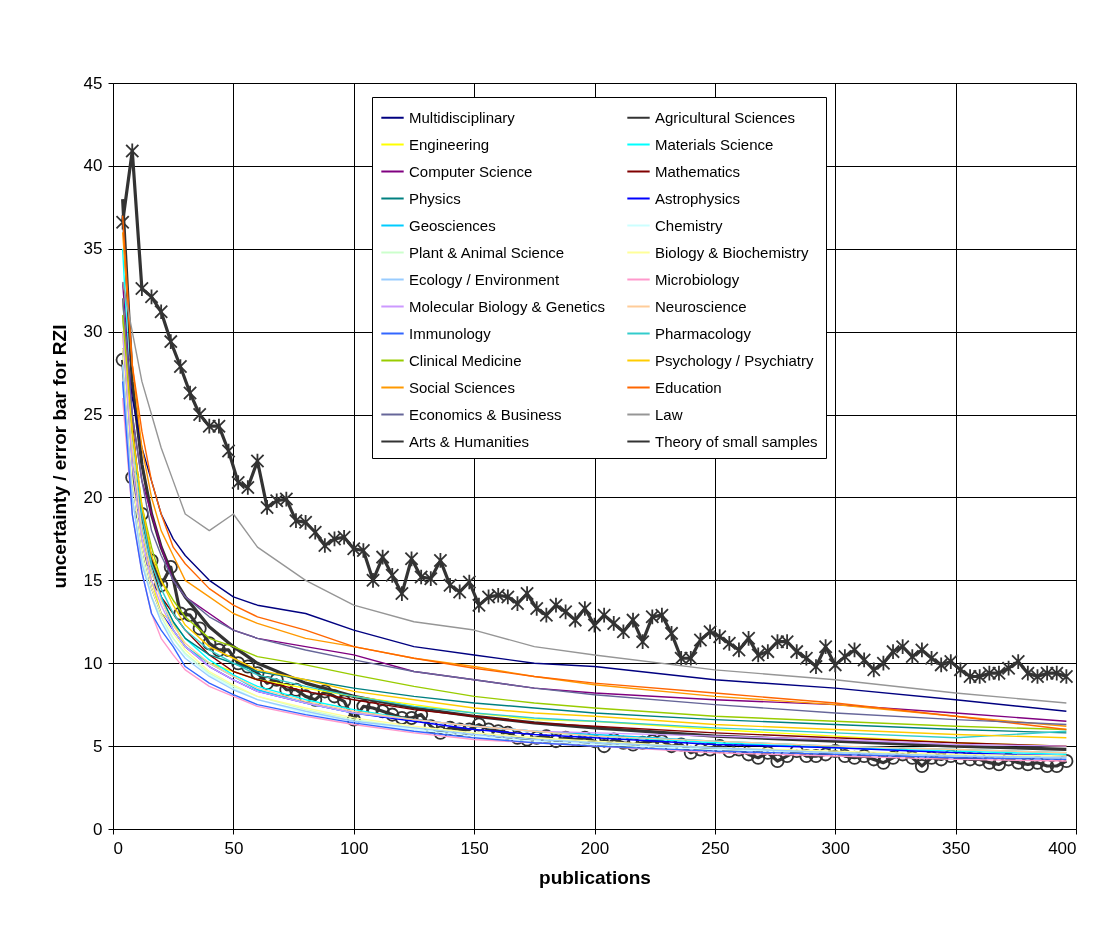  Describe the element at coordinates (487, 252) in the screenshot. I see `legend-label: Plant & Animal Science` at that location.